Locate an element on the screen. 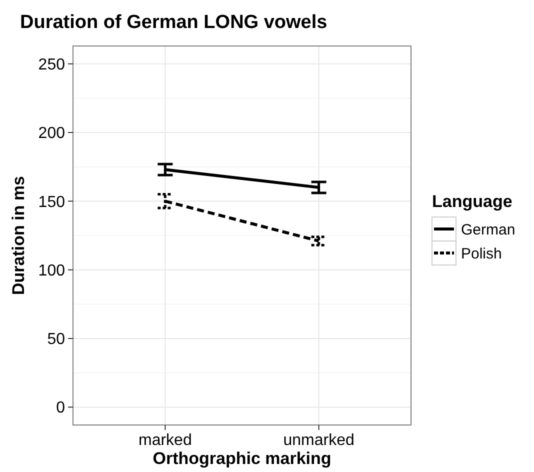  x-tick-label: unmarked is located at coordinates (318, 440).